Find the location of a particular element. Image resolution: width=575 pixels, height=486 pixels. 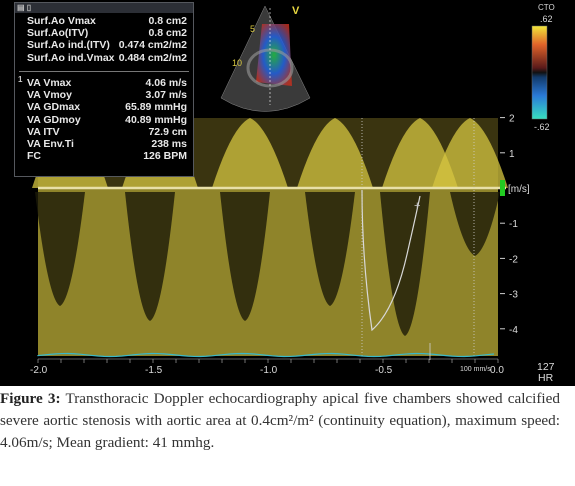

tracing-caliper-mark: + is located at coordinates (417, 206).